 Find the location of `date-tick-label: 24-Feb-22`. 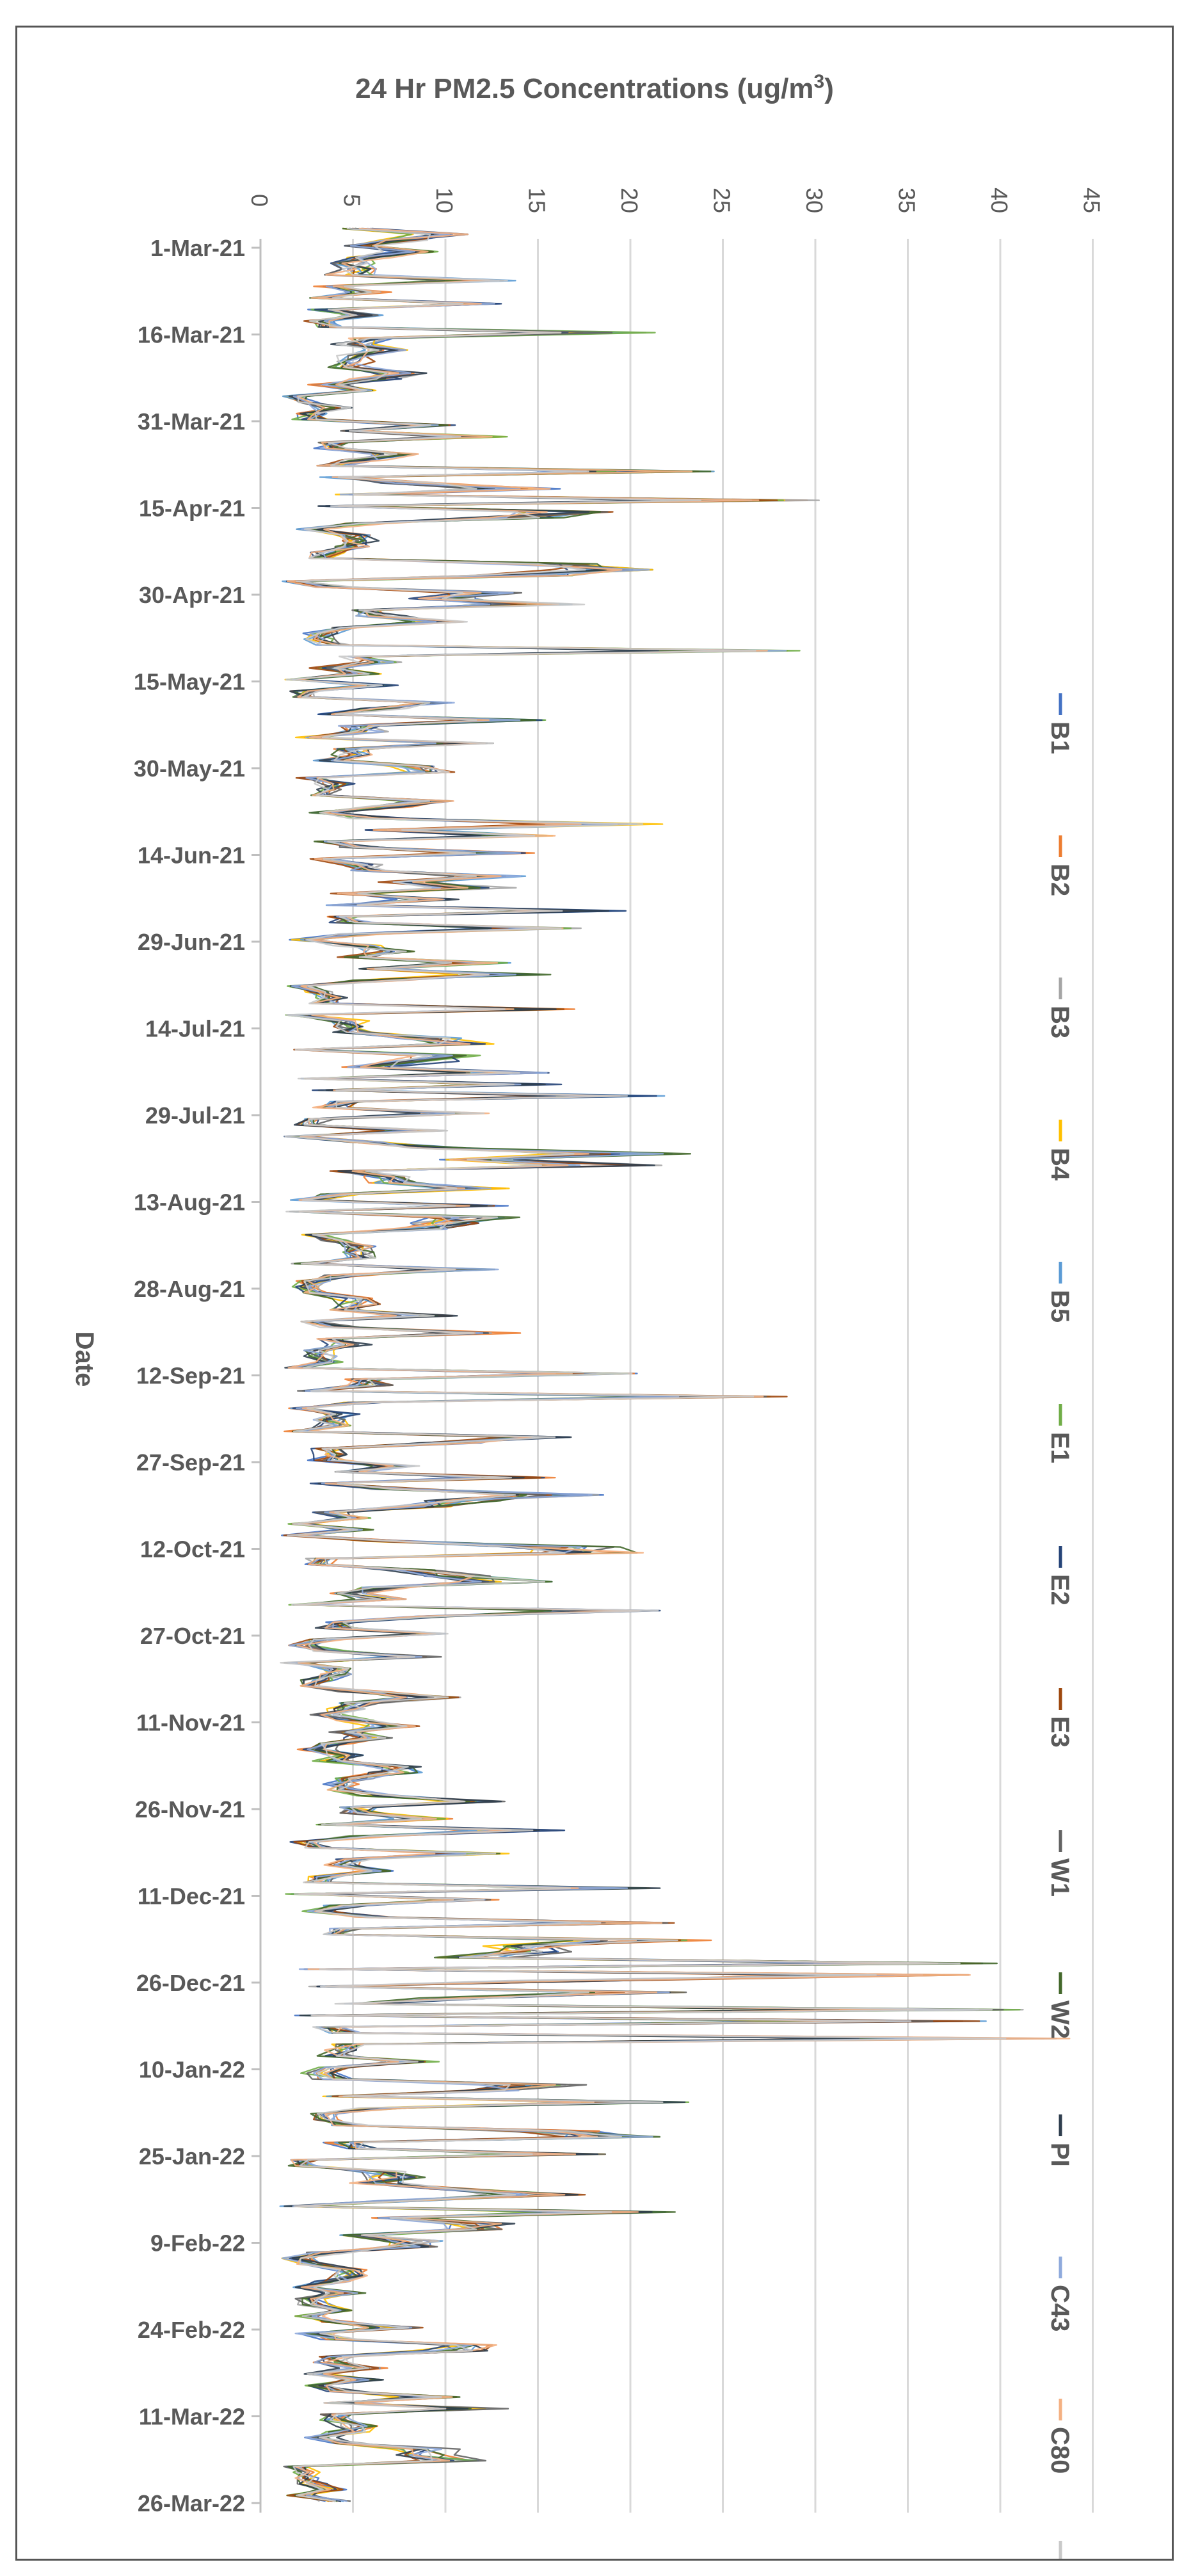

date-tick-label: 24-Feb-22 is located at coordinates (191, 2330).